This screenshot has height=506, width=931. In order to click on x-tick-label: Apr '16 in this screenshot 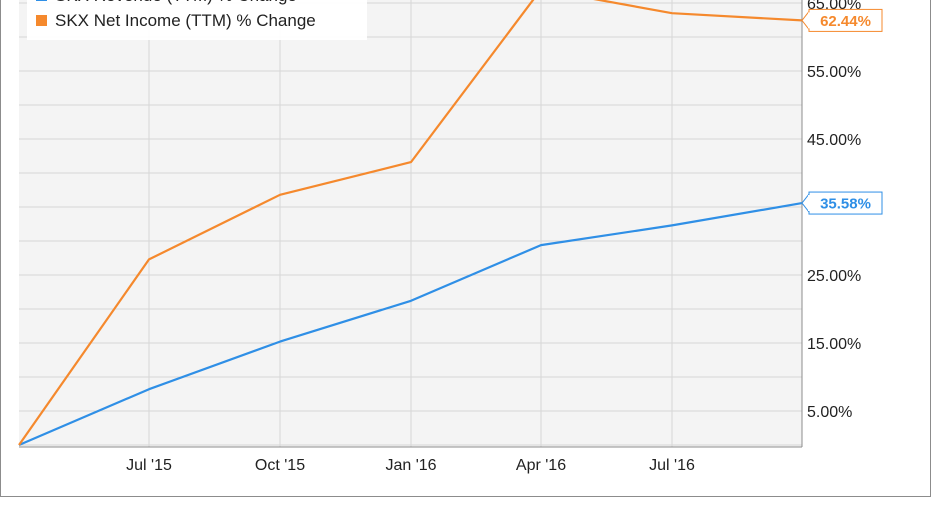, I will do `click(541, 465)`.